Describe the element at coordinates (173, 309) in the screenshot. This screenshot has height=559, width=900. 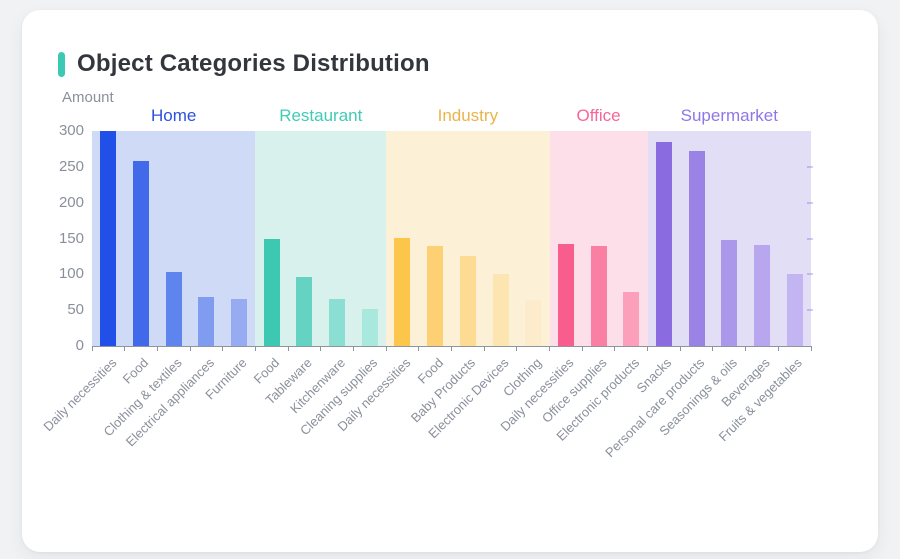
I see `bar-home-clothing-textiles` at that location.